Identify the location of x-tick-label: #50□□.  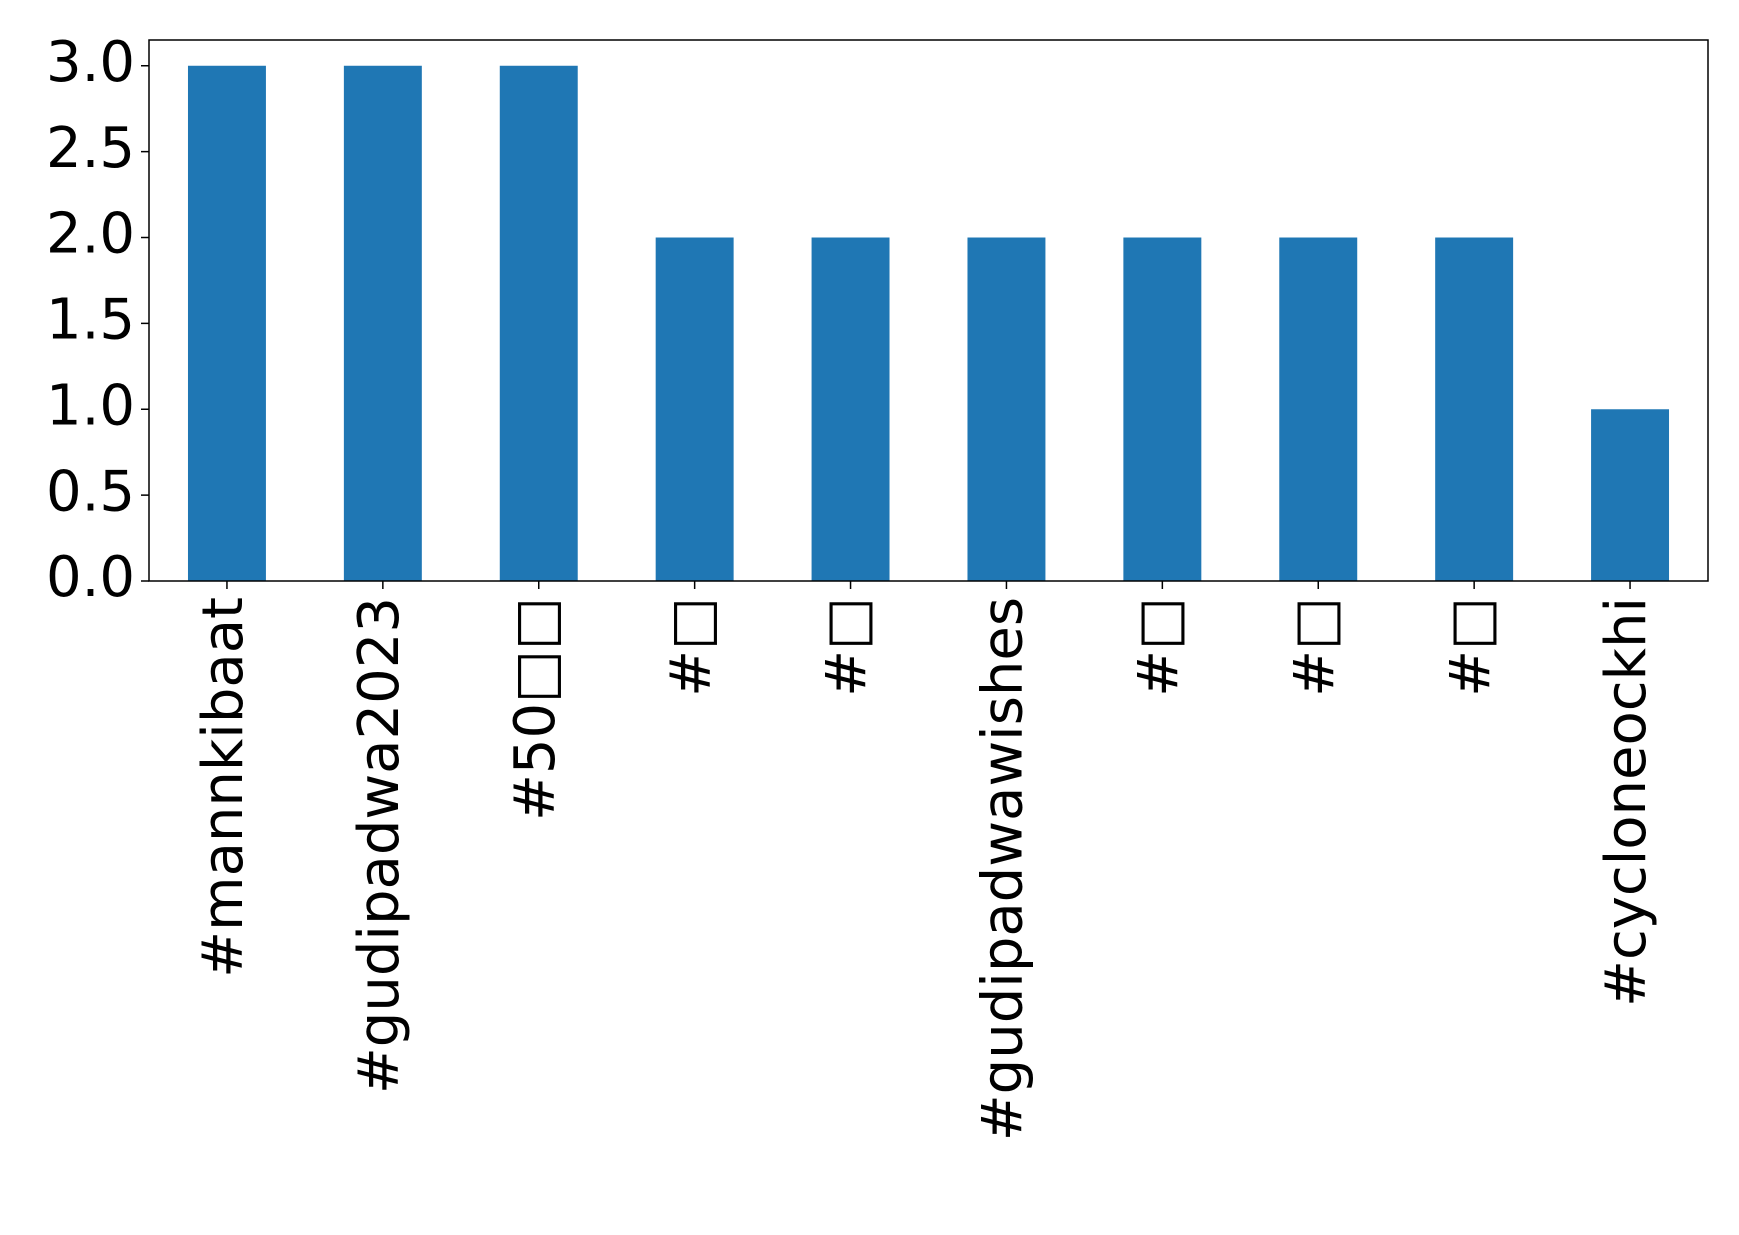
(535, 709).